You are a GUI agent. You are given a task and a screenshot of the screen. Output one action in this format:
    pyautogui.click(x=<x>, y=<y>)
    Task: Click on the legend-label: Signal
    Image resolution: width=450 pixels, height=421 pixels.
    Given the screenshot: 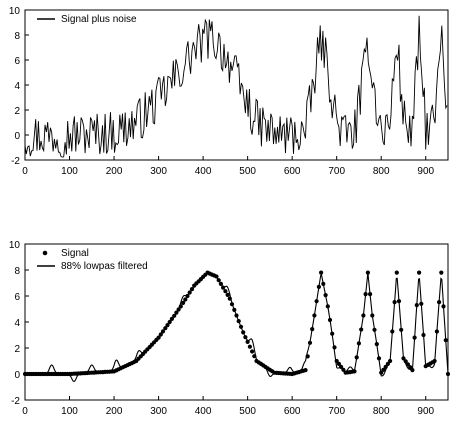 What is the action you would take?
    pyautogui.click(x=75, y=253)
    